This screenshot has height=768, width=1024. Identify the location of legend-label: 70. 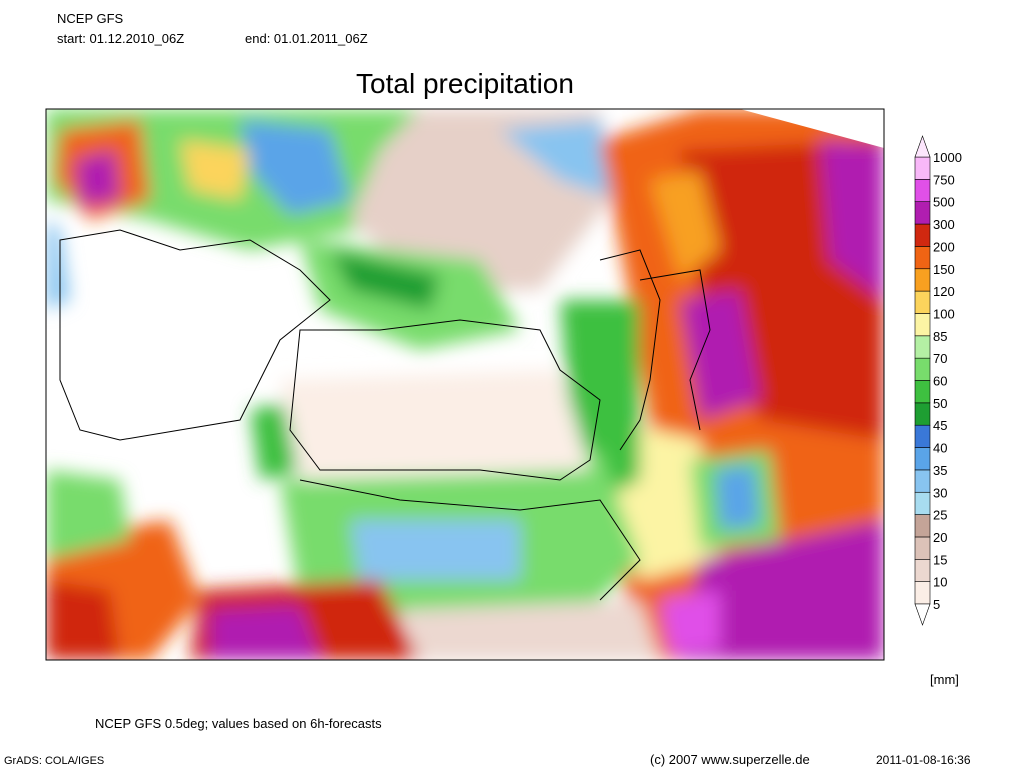
(940, 358).